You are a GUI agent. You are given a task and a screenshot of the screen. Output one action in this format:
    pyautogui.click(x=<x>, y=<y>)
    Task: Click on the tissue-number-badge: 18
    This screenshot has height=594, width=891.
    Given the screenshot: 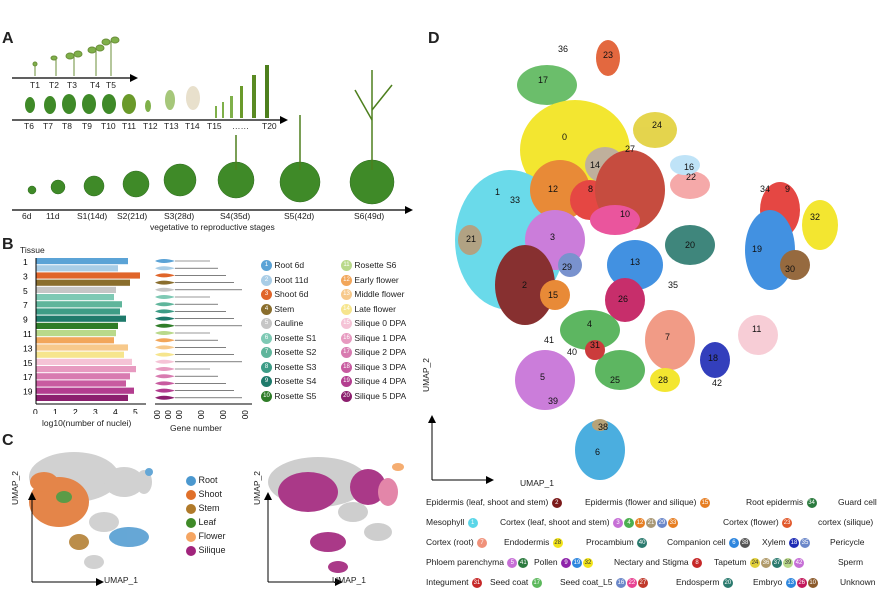 What is the action you would take?
    pyautogui.click(x=346, y=367)
    